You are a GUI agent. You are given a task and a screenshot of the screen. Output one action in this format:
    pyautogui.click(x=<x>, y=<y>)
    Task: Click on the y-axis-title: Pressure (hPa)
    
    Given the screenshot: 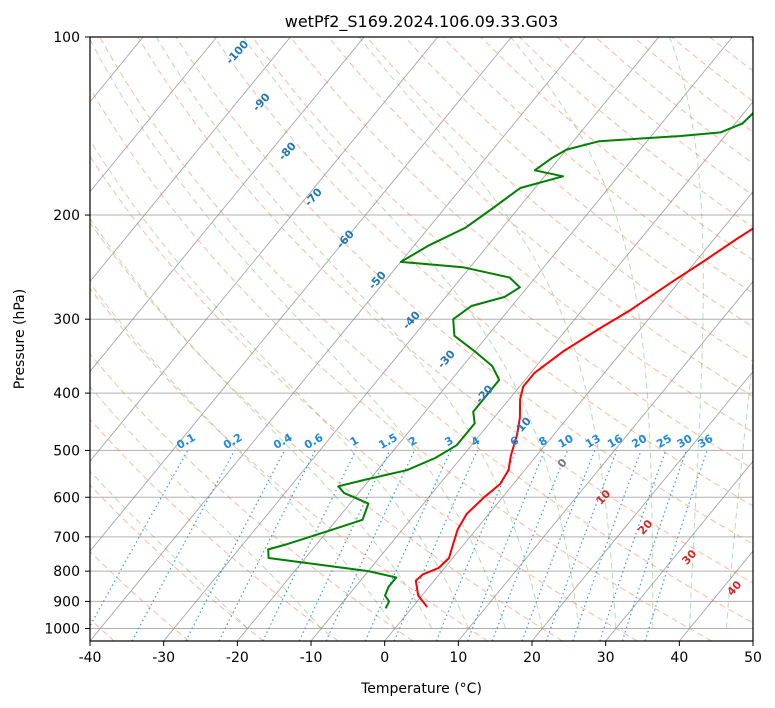 What is the action you would take?
    pyautogui.click(x=20, y=339)
    